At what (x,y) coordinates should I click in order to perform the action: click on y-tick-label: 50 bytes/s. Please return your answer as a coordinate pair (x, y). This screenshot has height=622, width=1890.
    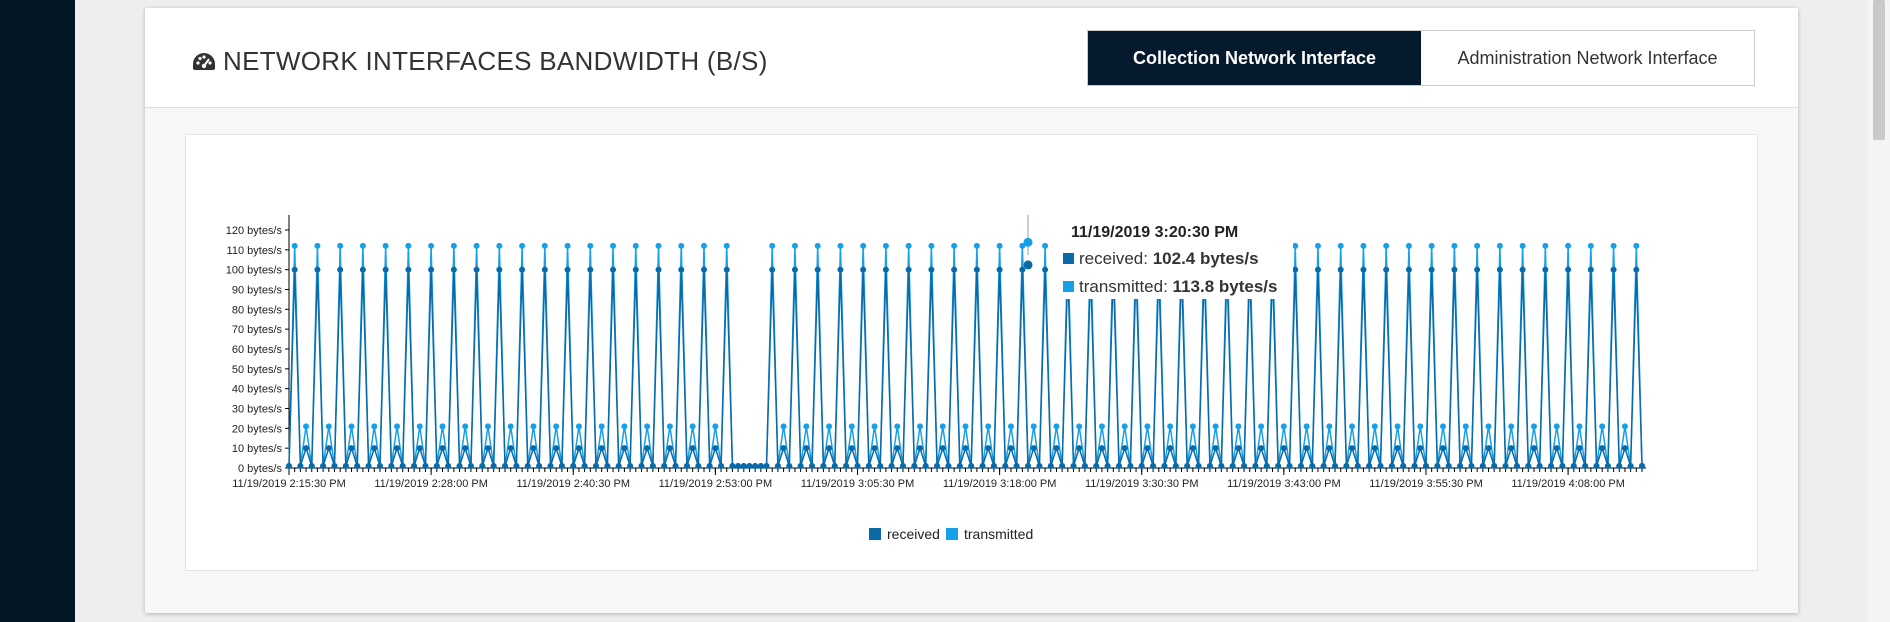
    Looking at the image, I should click on (257, 370).